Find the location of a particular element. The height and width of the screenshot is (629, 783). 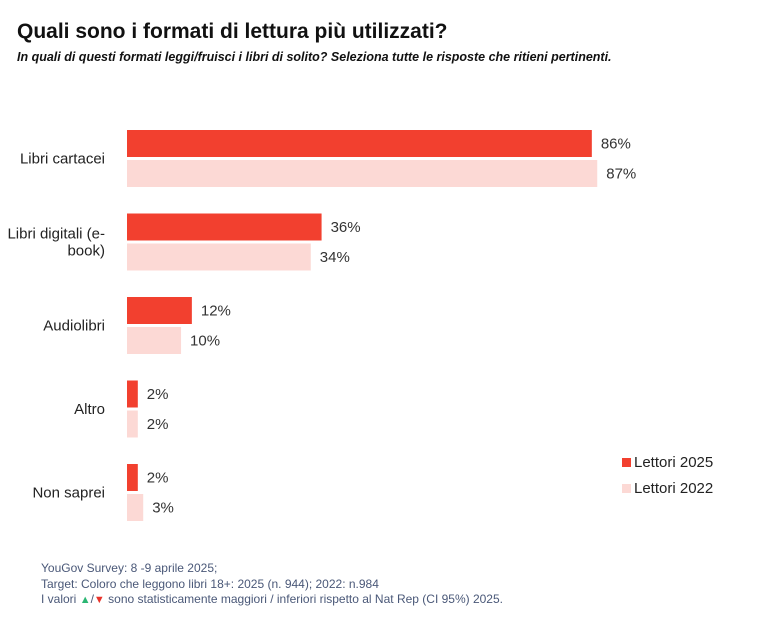

legend-swatch-2022 is located at coordinates (626, 488).